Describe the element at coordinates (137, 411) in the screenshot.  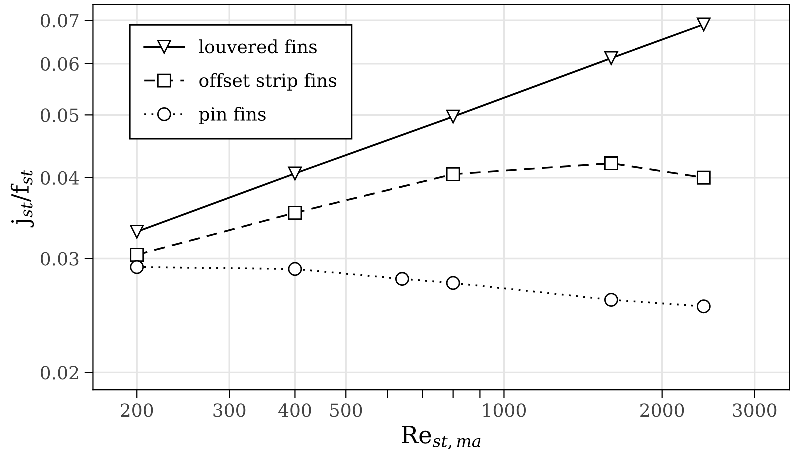
I see `x-tick-label: 200` at that location.